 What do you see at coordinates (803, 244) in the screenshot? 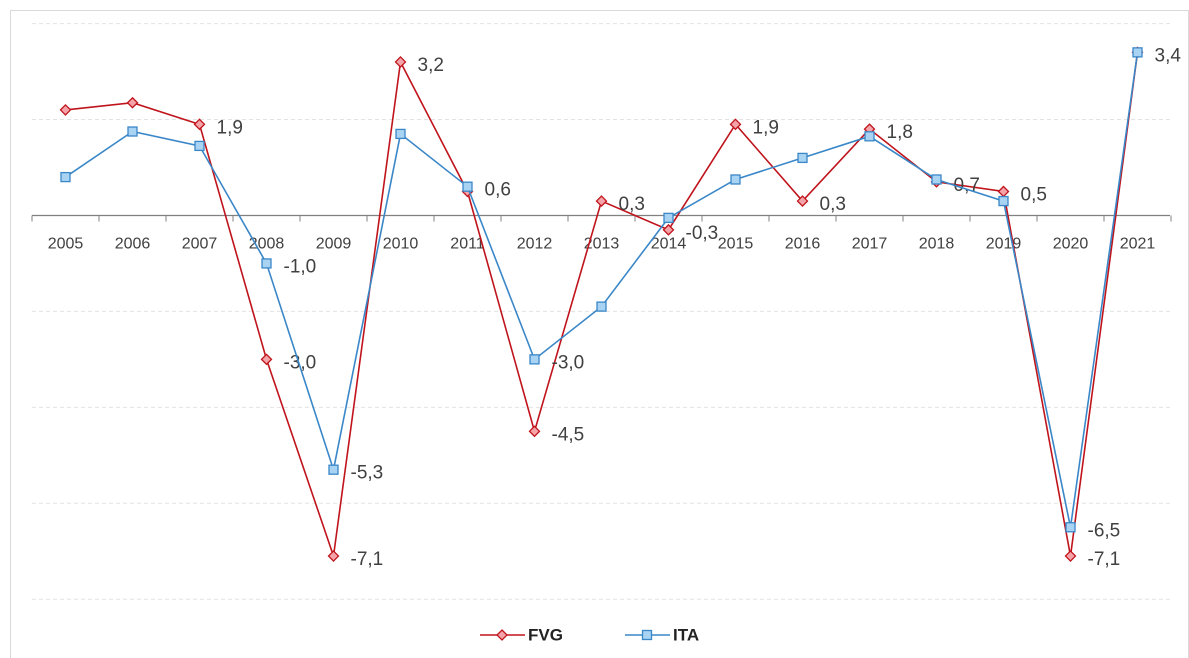
I see `x-tick-label: 2016` at bounding box center [803, 244].